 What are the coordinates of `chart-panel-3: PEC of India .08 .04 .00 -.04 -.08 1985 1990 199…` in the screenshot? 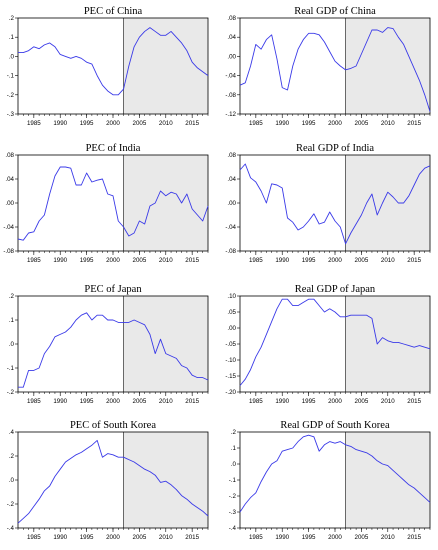 It's located at (106, 203).